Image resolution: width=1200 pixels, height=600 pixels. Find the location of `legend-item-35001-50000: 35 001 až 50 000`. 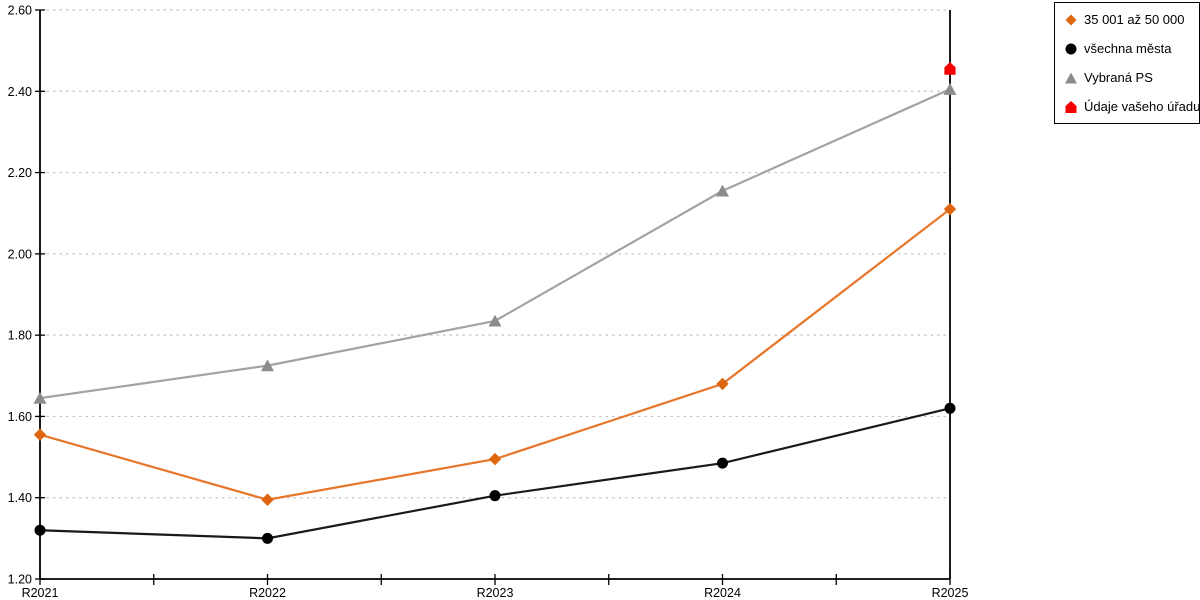

legend-item-35001-50000: 35 001 až 50 000 is located at coordinates (1129, 19).